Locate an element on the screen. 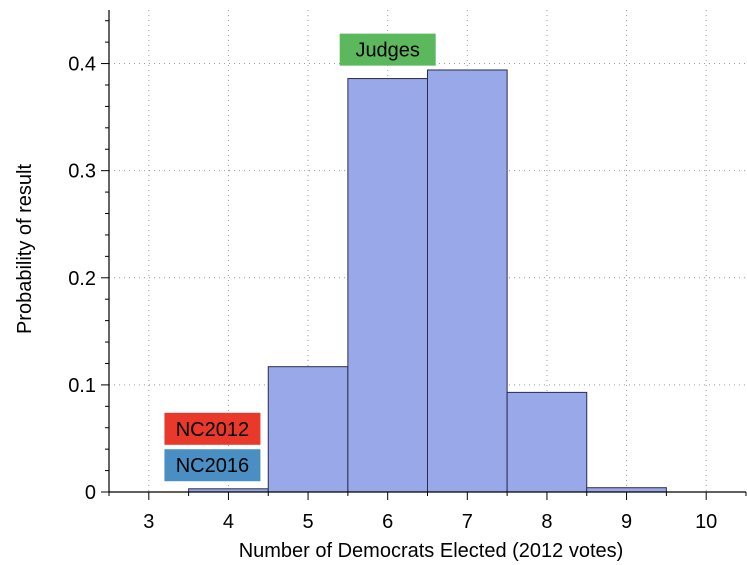 This screenshot has width=747, height=565. annotation-label: NC2012 is located at coordinates (212, 430).